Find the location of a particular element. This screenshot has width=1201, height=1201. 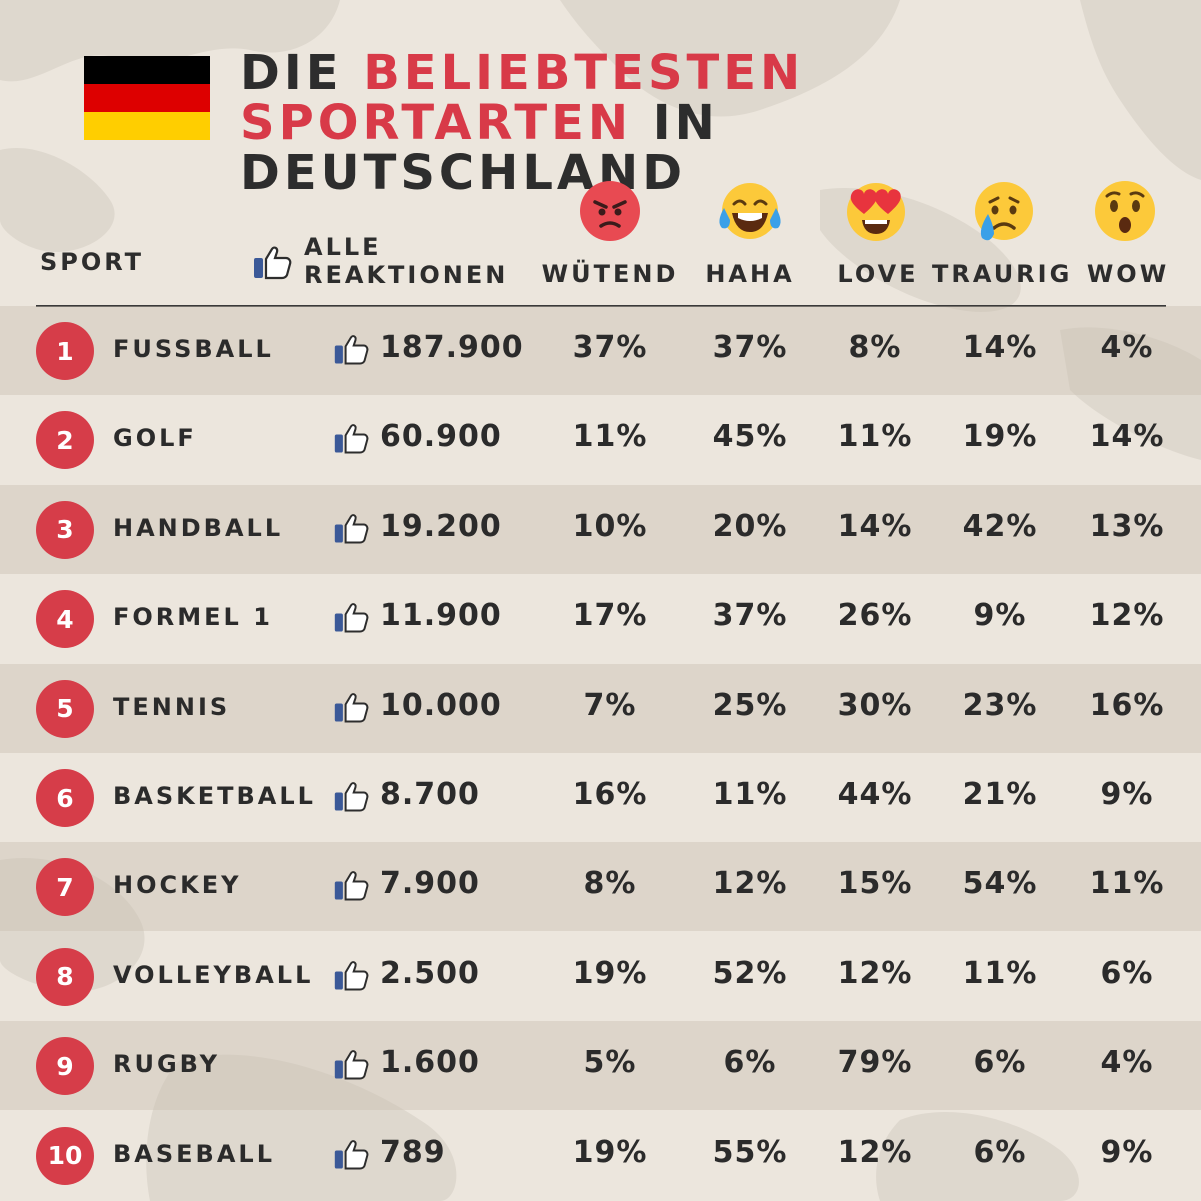

header-reaction-wuetend: WÜTEND is located at coordinates (610, 274).